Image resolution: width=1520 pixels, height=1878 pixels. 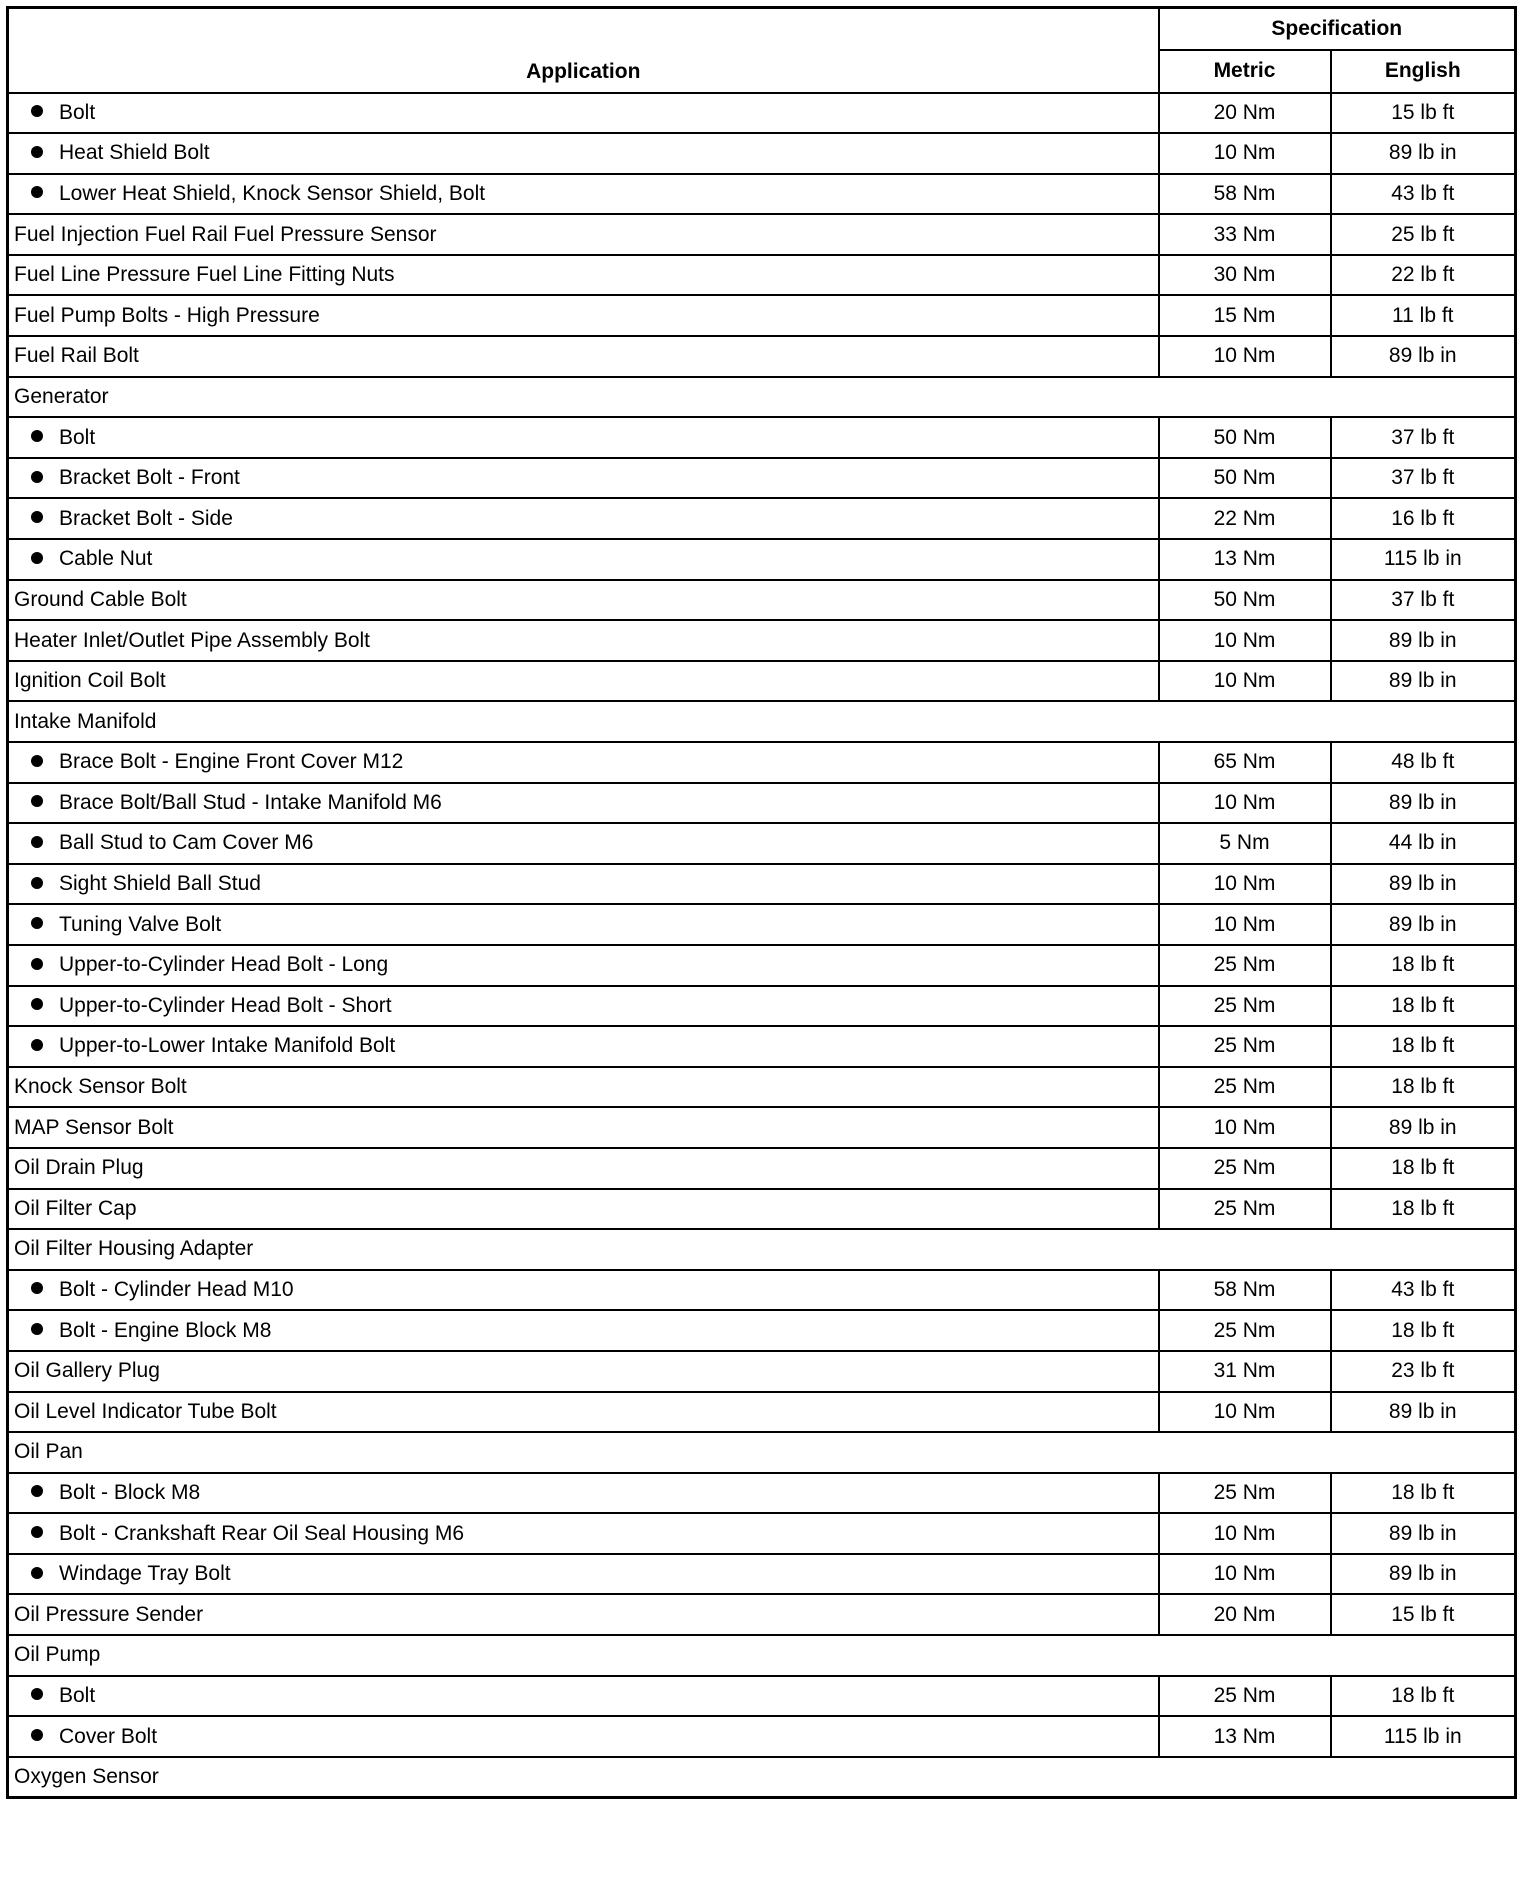 What do you see at coordinates (1244, 762) in the screenshot?
I see `metric-value: 65 Nm` at bounding box center [1244, 762].